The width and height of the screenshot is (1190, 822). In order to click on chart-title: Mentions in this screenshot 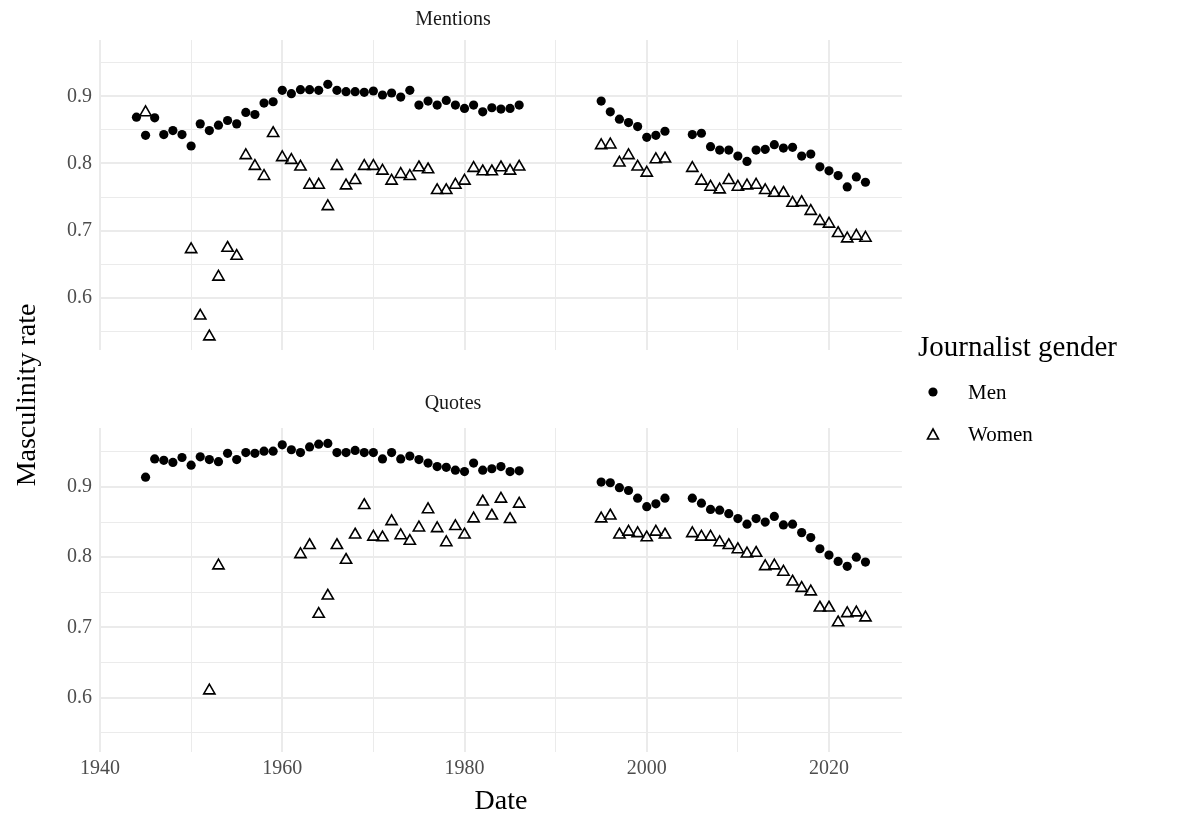, I will do `click(453, 18)`.